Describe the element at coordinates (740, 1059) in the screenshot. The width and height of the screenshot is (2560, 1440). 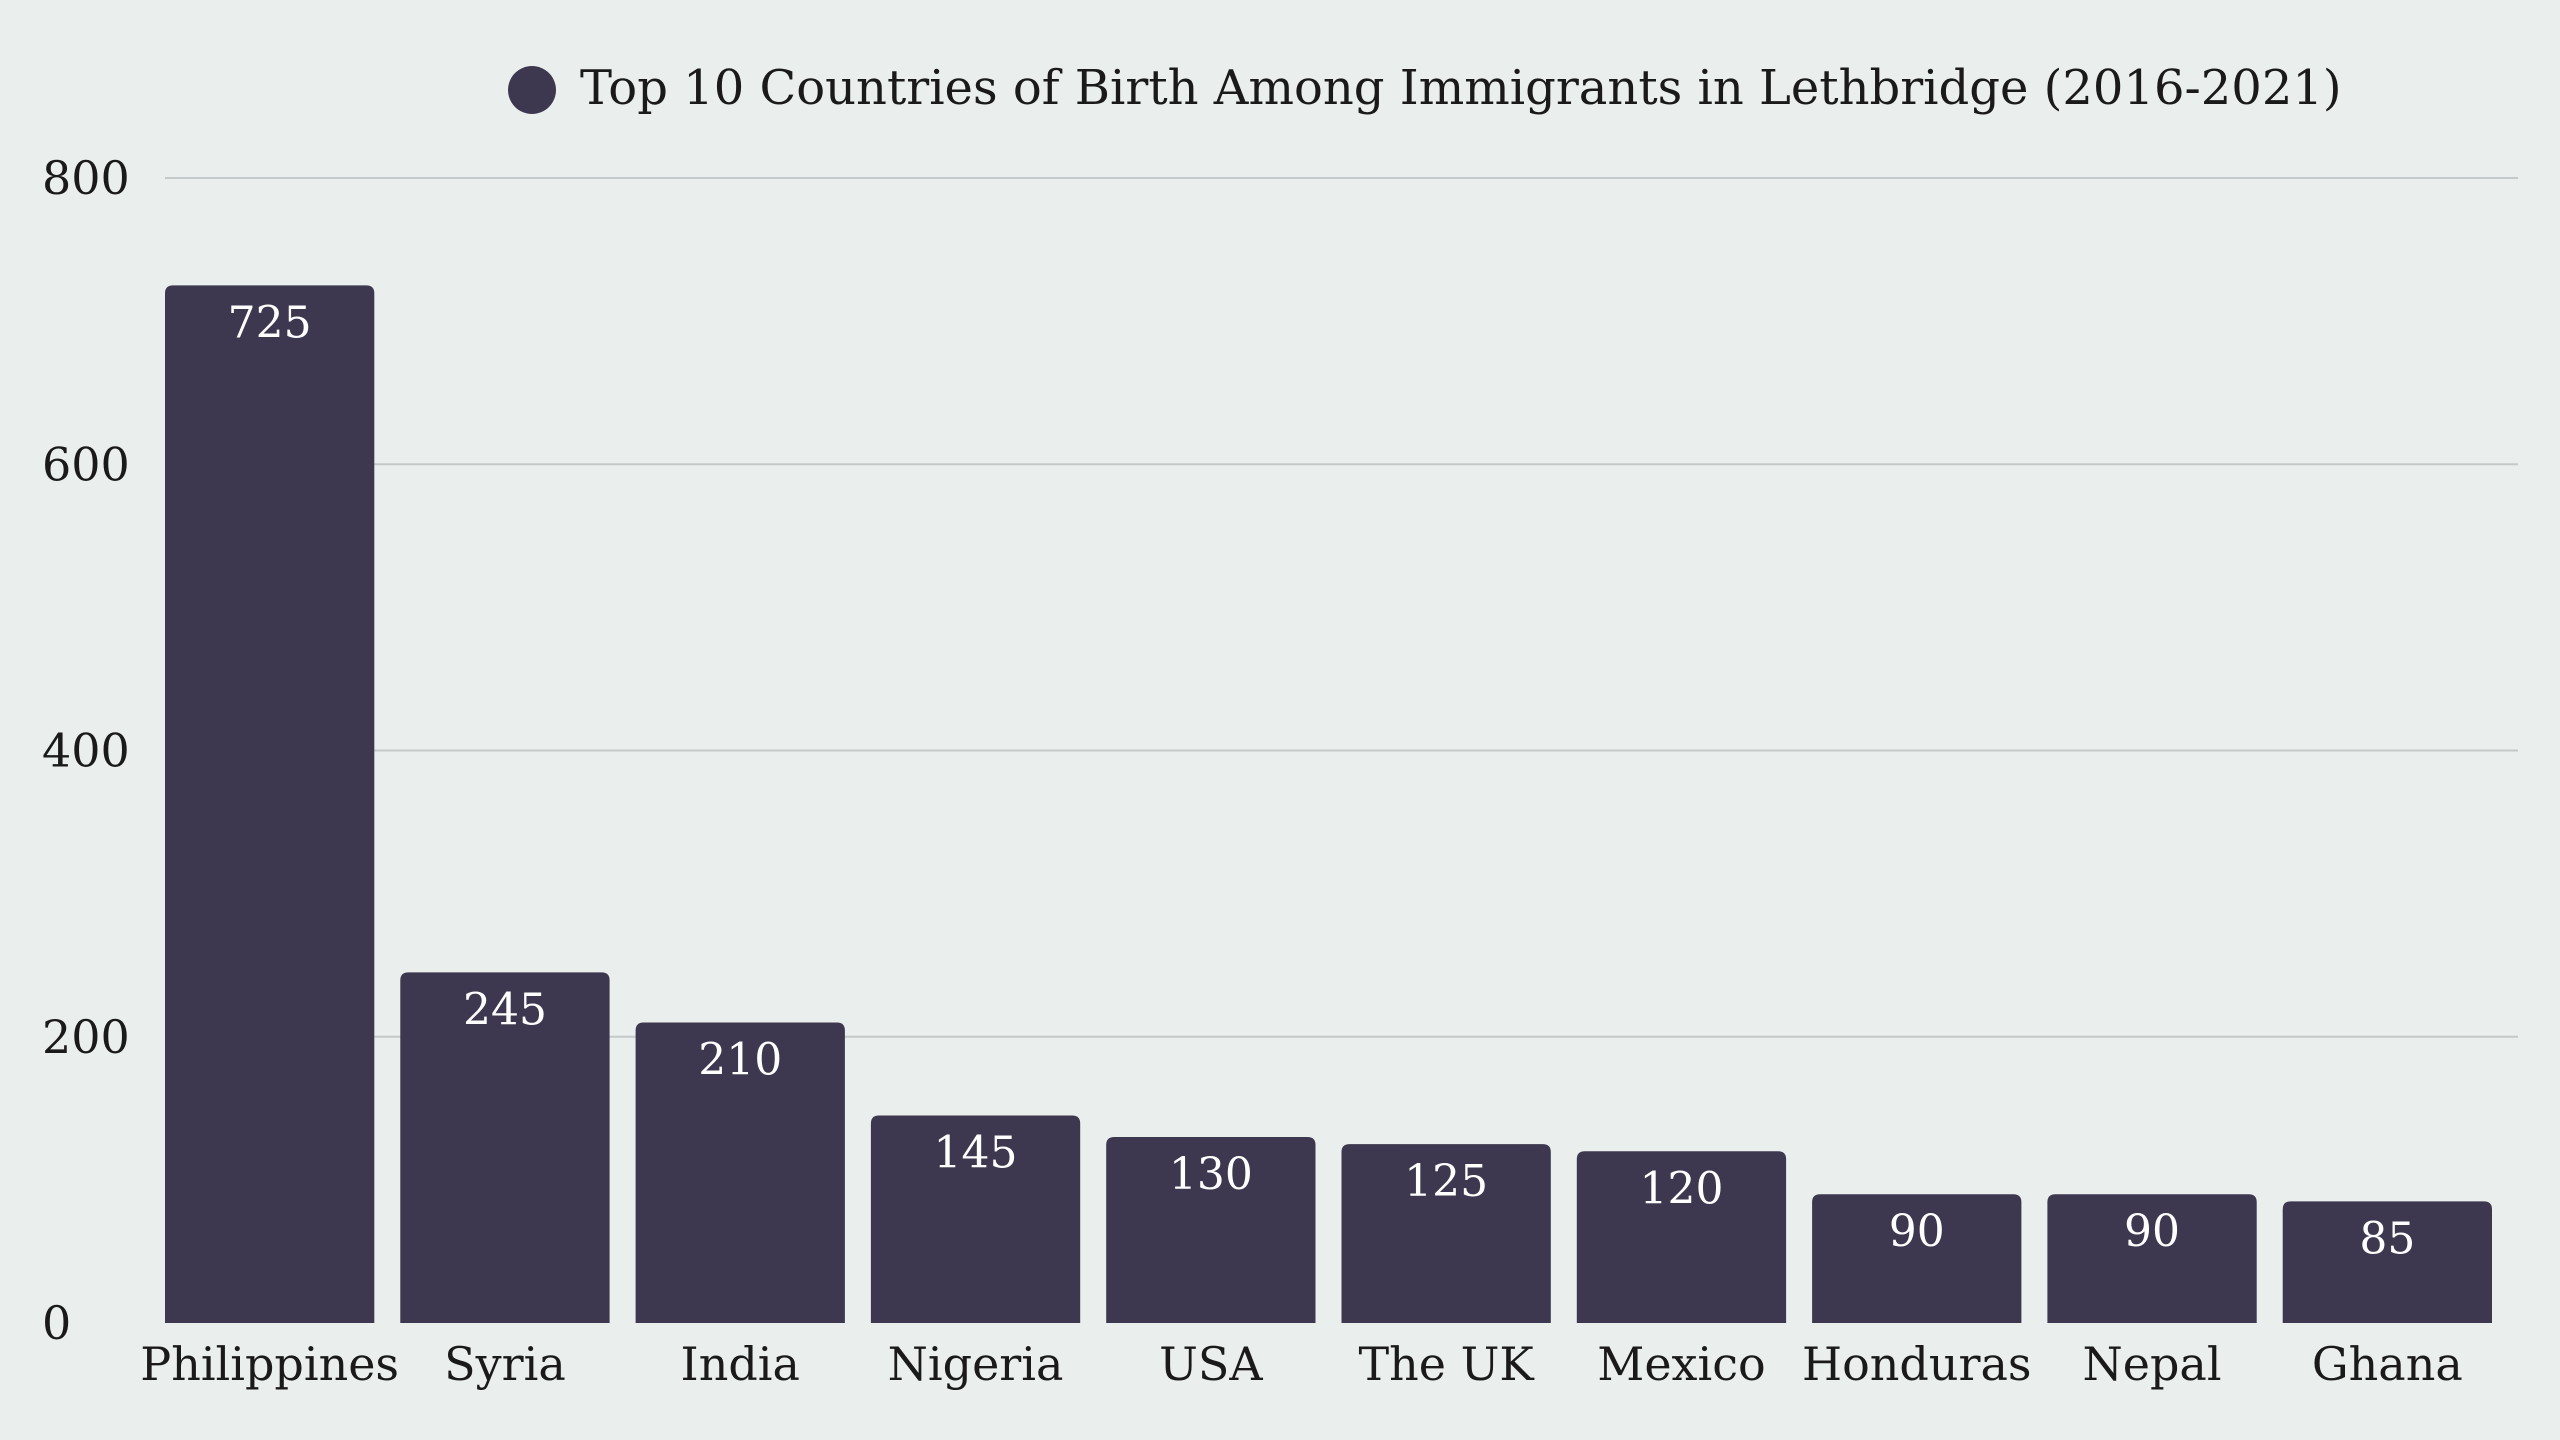
I see `data-label: 210` at that location.